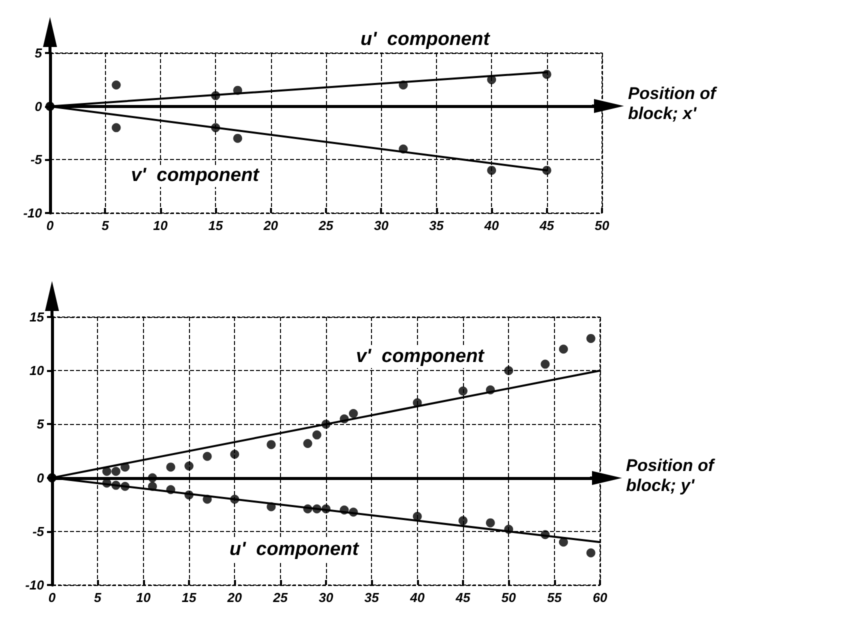 Image resolution: width=858 pixels, height=619 pixels. What do you see at coordinates (554, 597) in the screenshot?
I see `x-tick-label: 55` at bounding box center [554, 597].